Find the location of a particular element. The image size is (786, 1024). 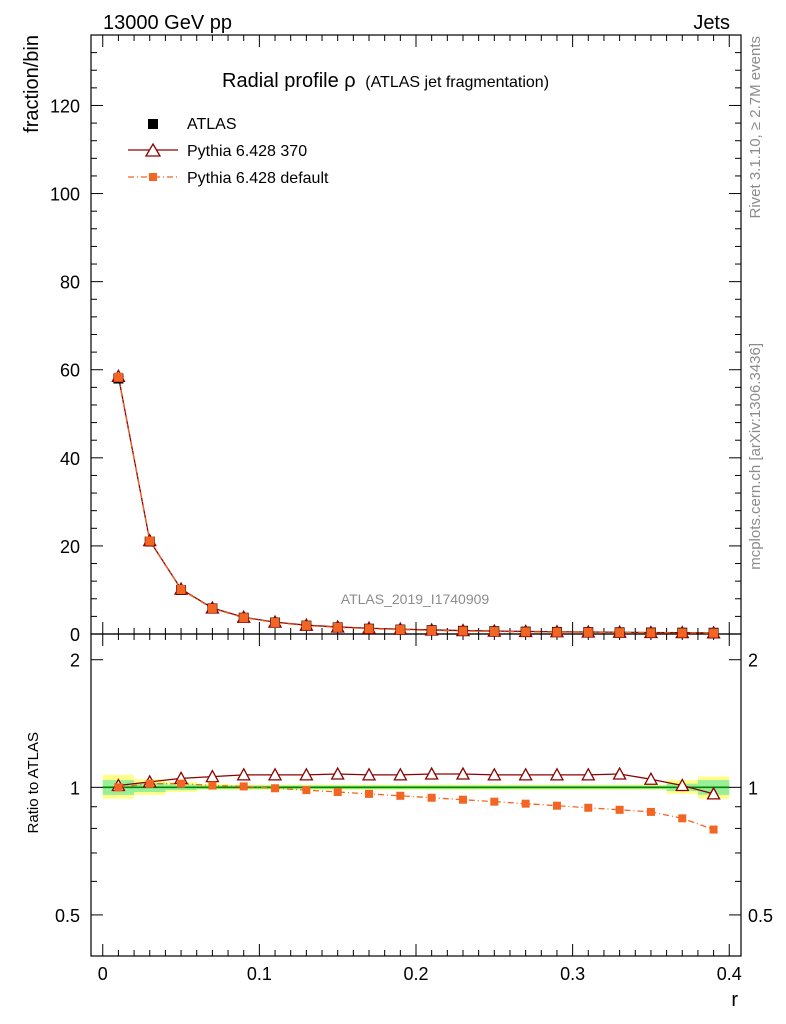

legend-label-py370: Pythia 6.428 370 is located at coordinates (247, 151).